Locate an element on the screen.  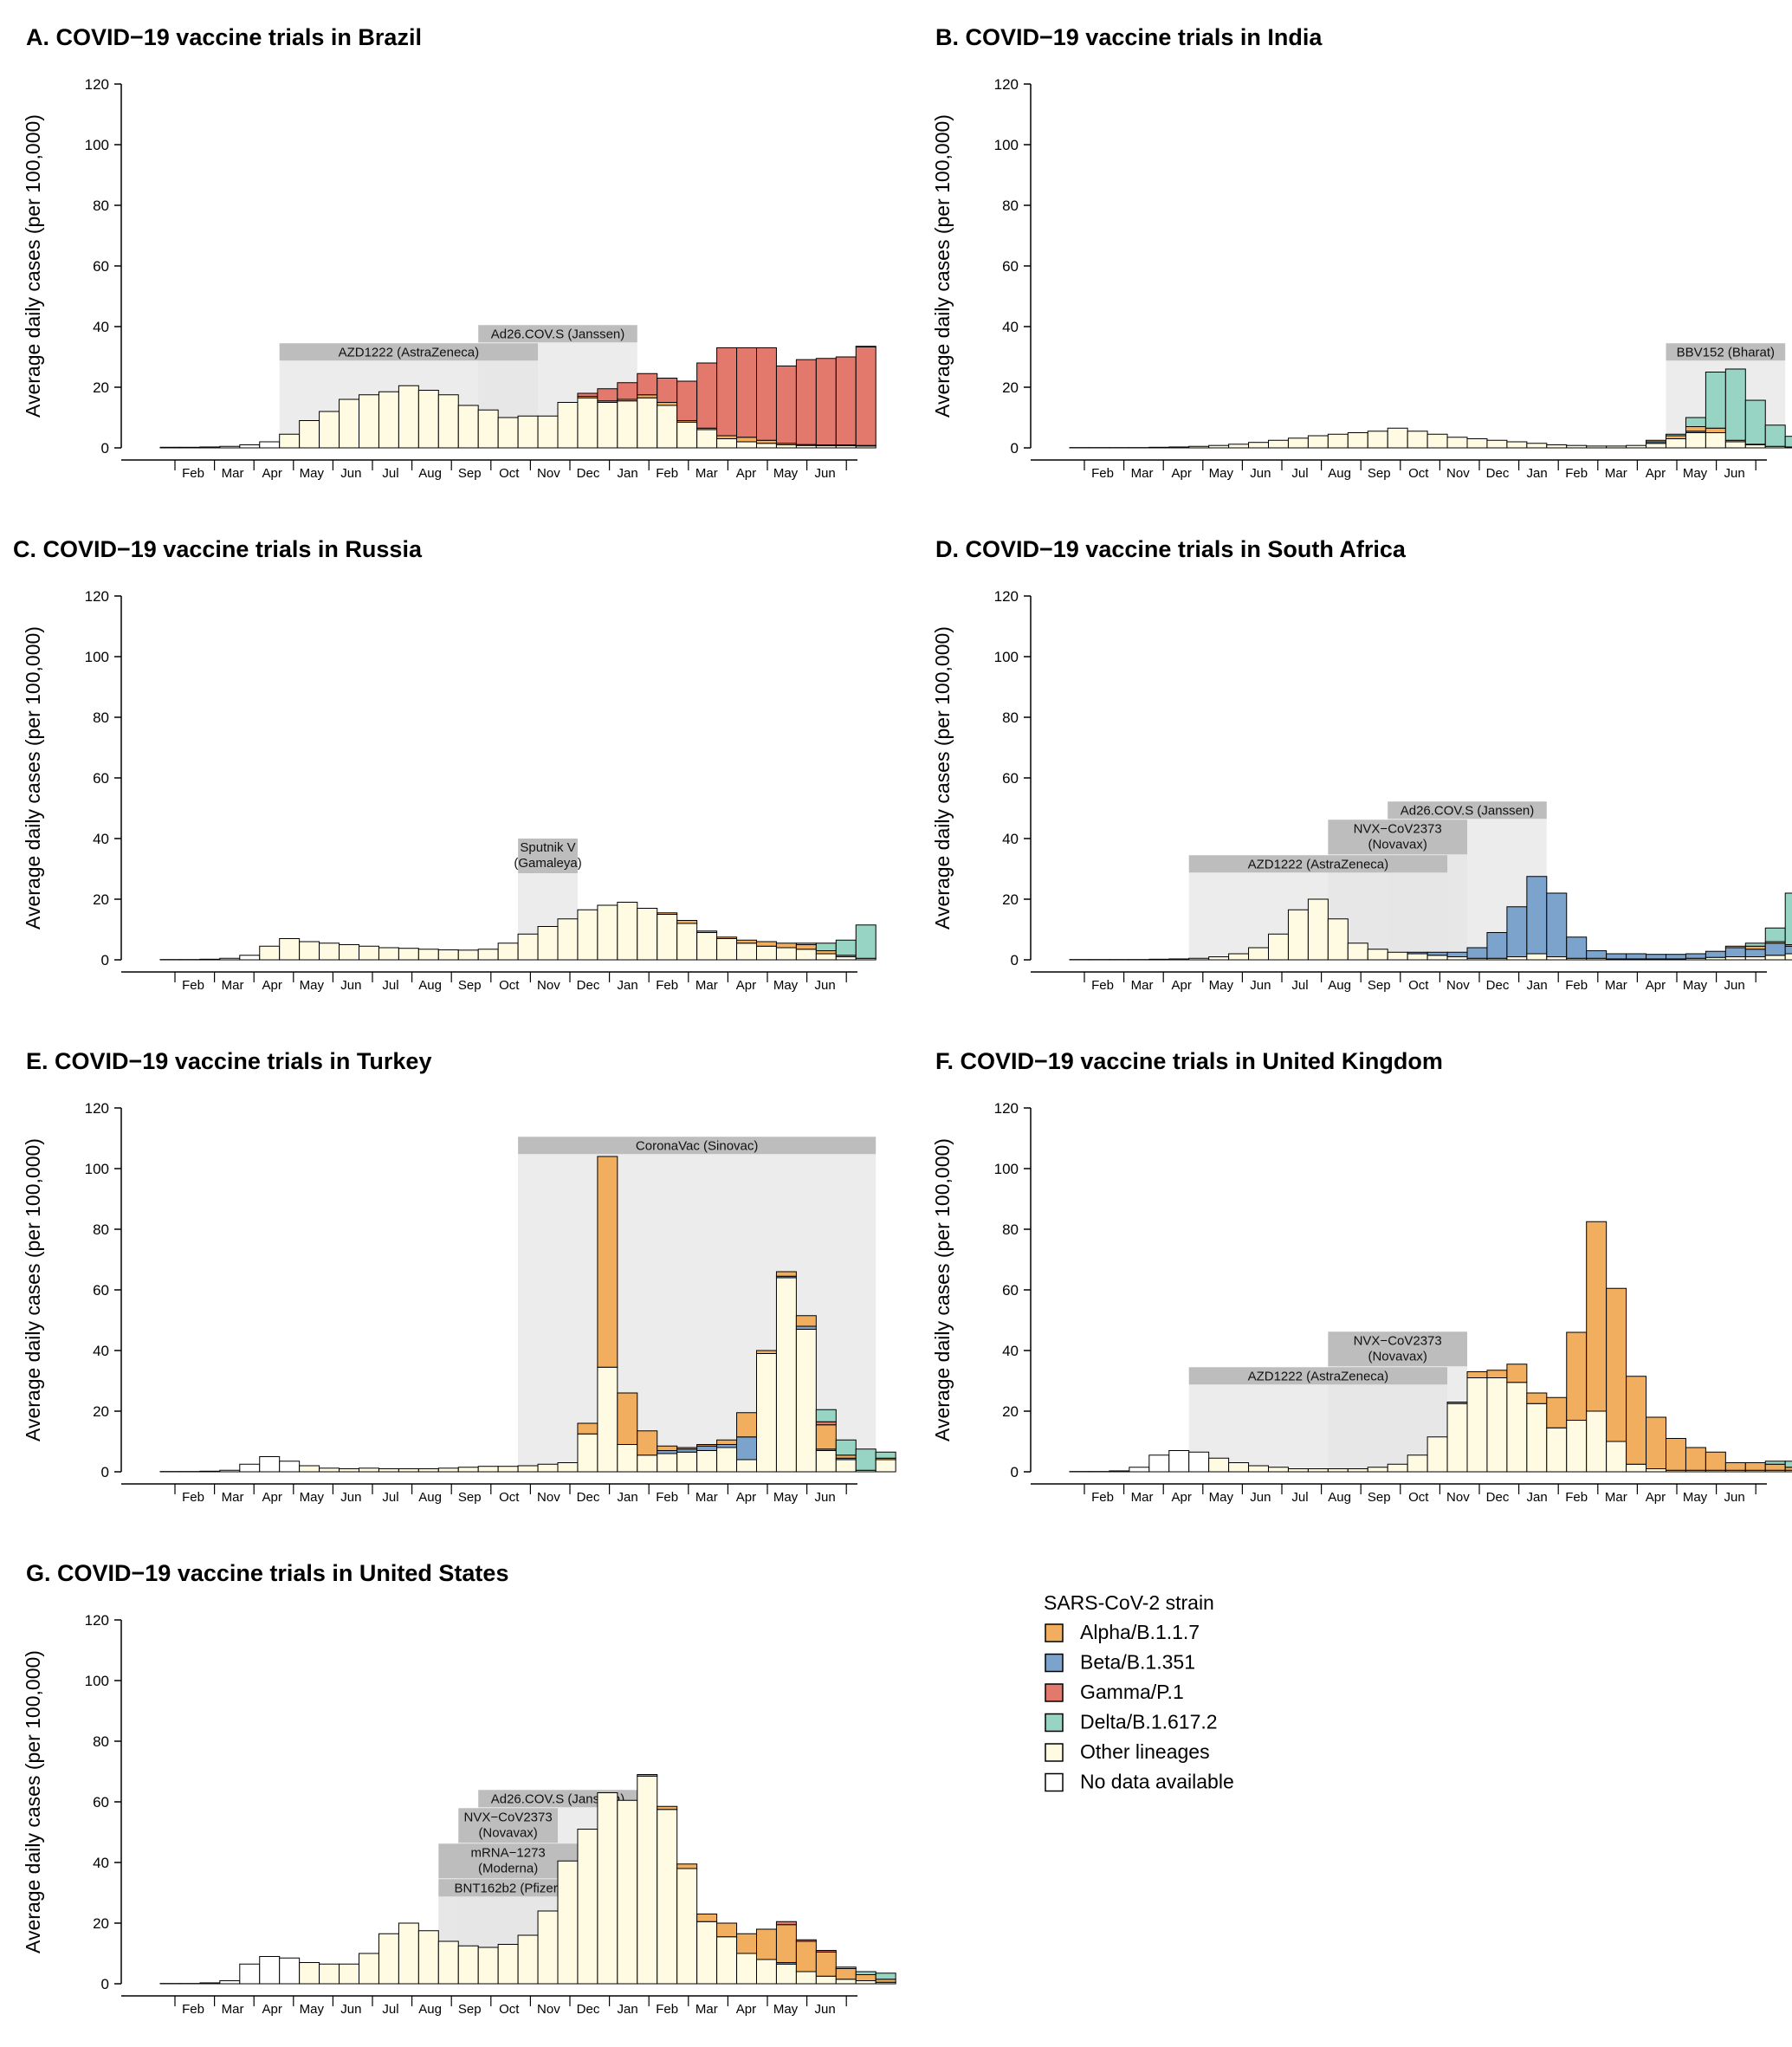
y-tick-label: 120 is located at coordinates (1006, 1108).